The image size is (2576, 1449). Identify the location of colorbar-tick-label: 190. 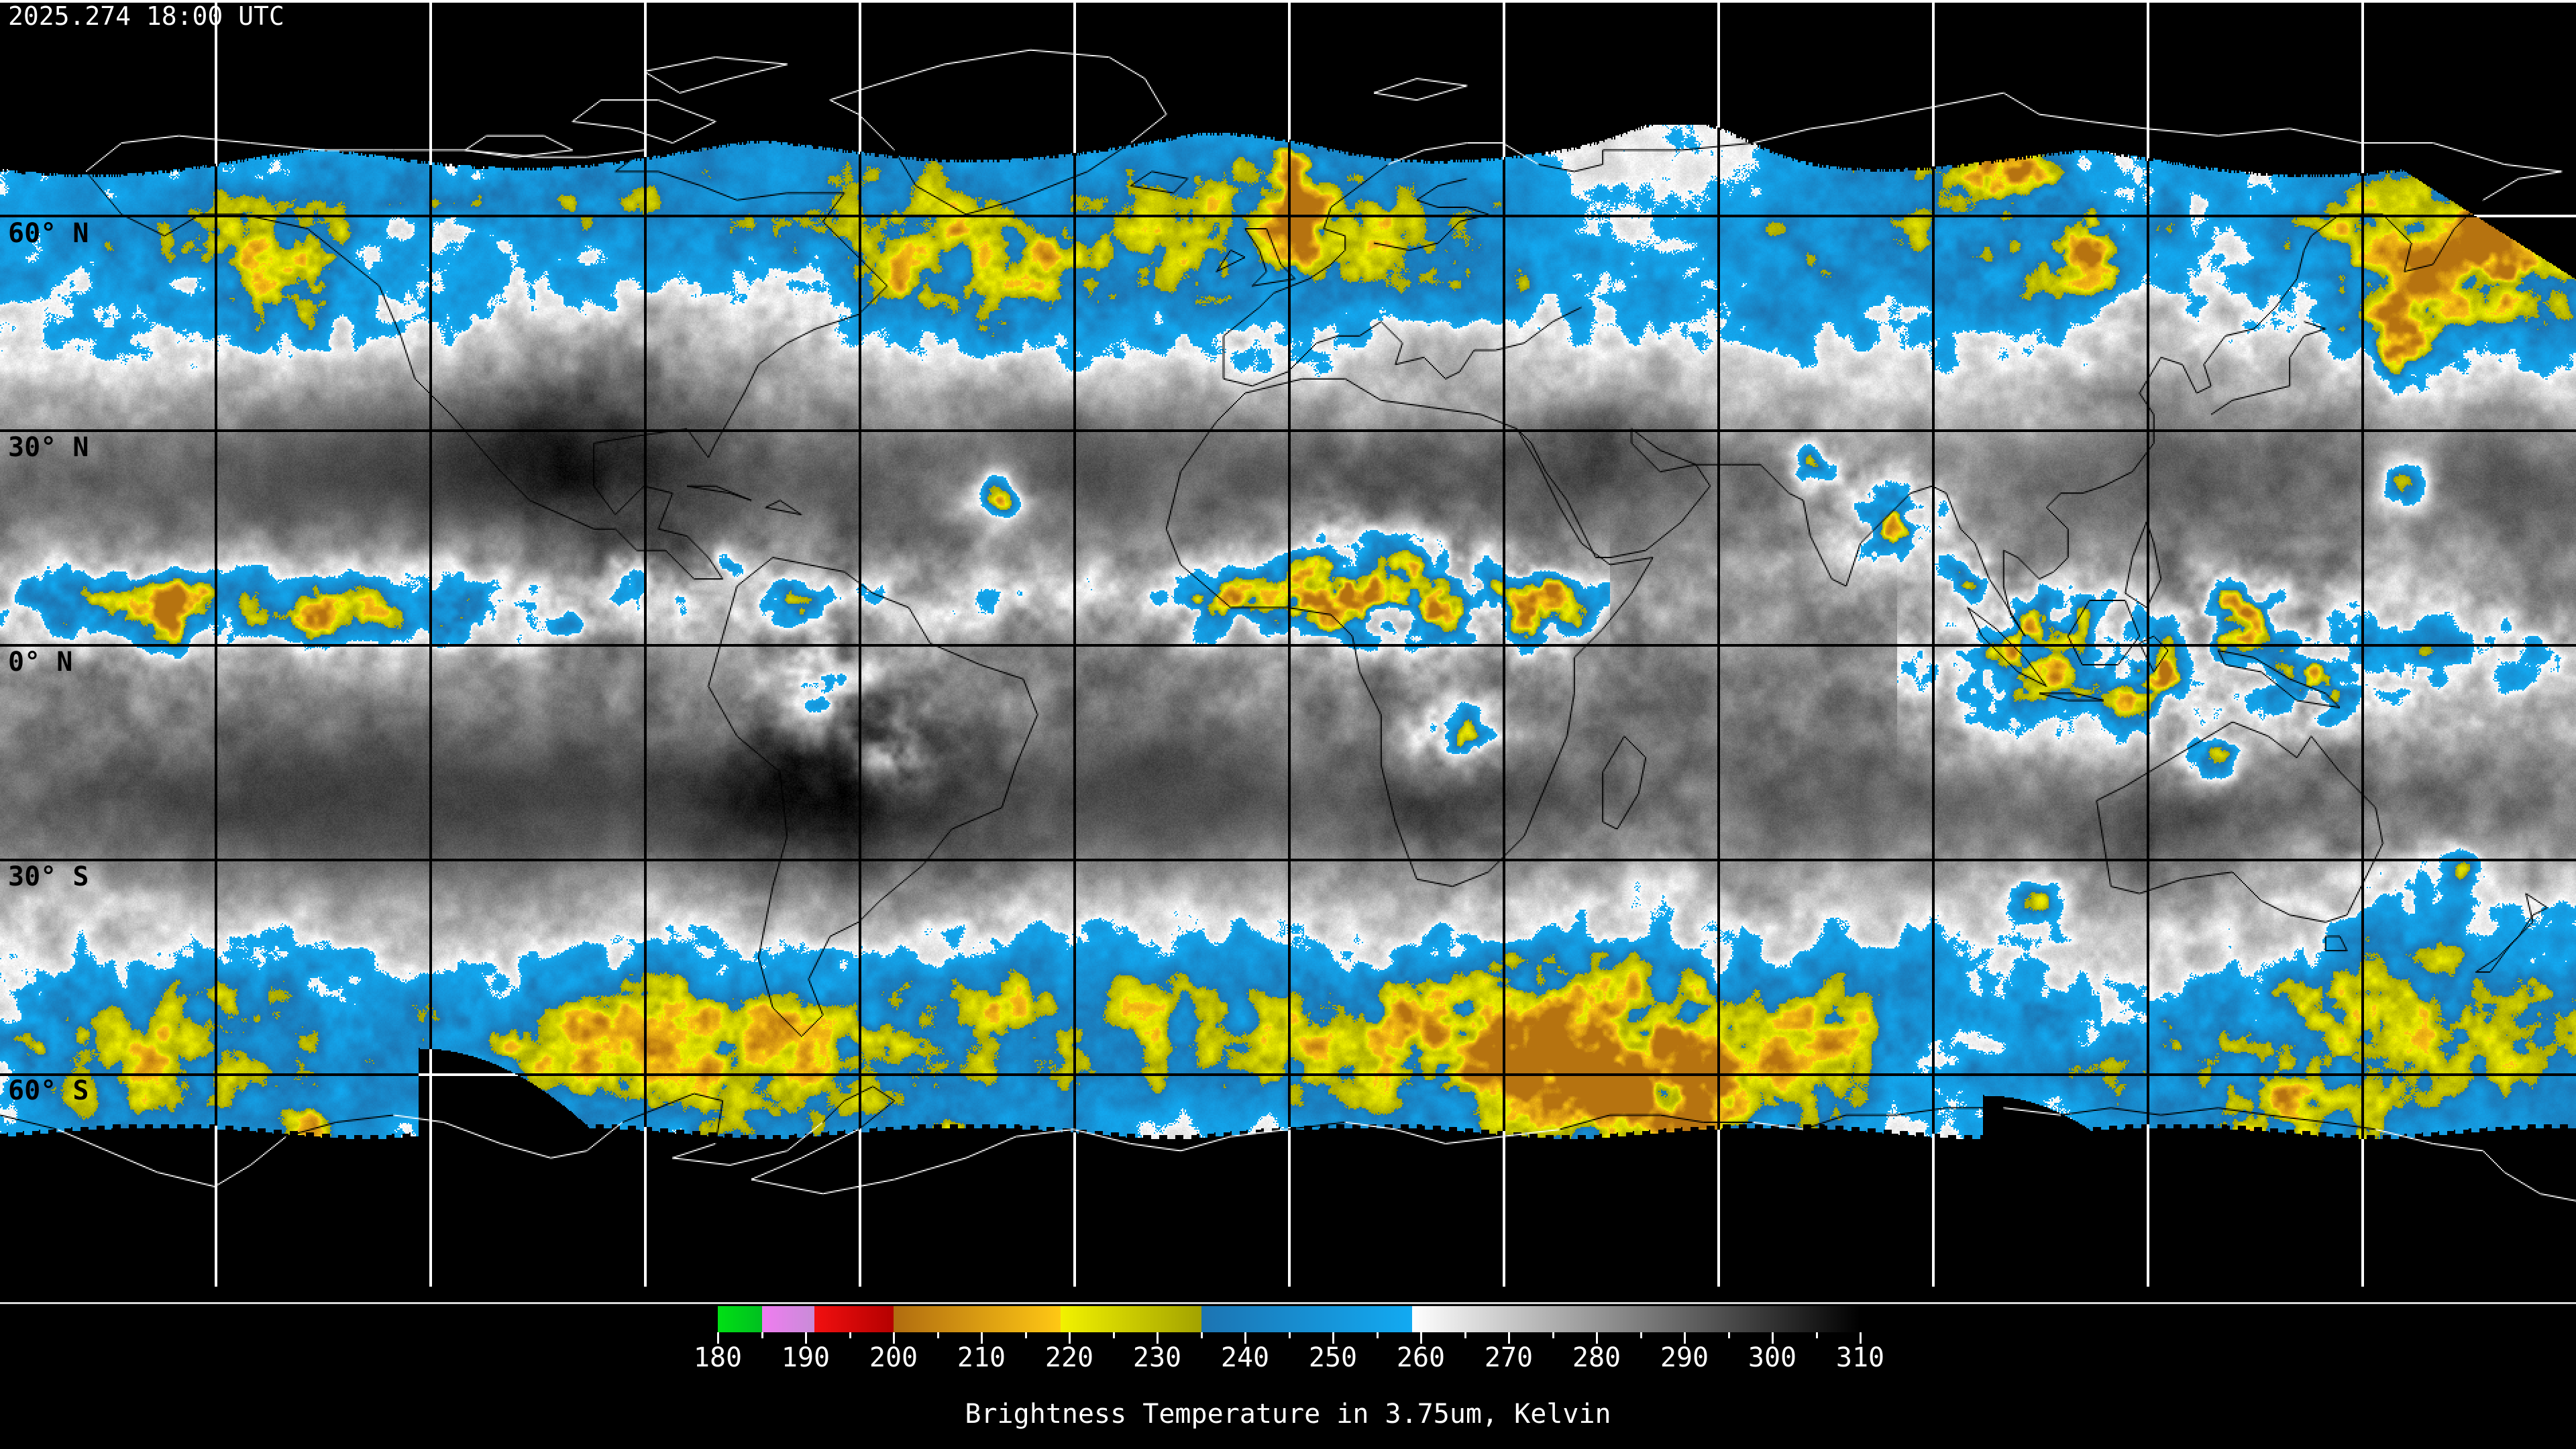
(805, 1357).